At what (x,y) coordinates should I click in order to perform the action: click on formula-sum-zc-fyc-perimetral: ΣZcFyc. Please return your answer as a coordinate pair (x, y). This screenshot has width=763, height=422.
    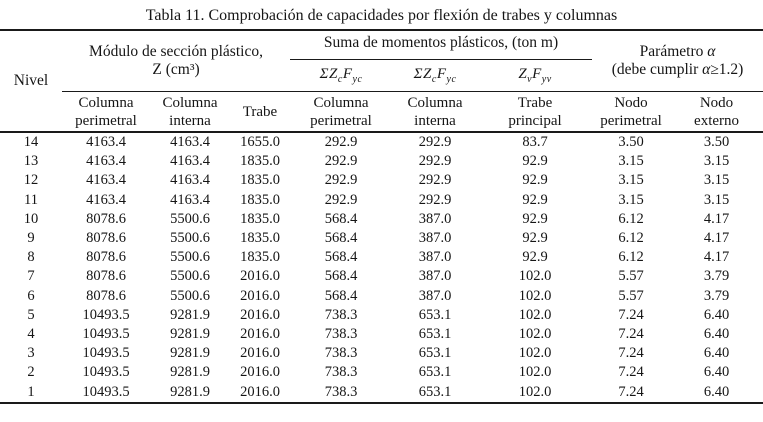
    Looking at the image, I should click on (341, 75).